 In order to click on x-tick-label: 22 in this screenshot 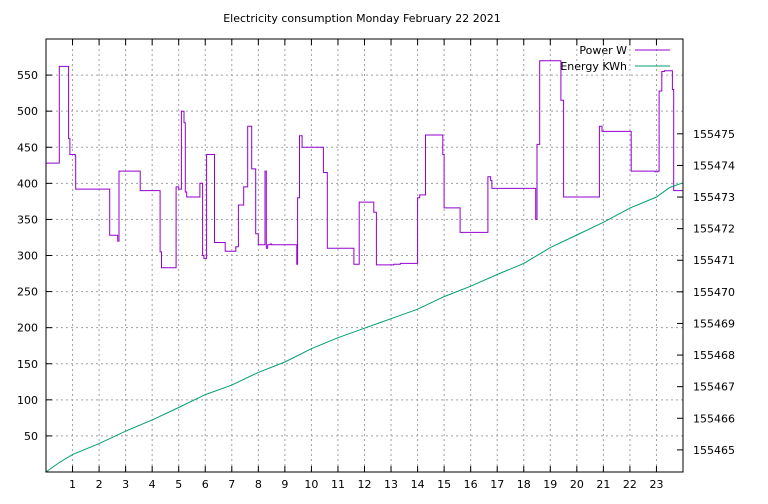, I will do `click(630, 484)`.